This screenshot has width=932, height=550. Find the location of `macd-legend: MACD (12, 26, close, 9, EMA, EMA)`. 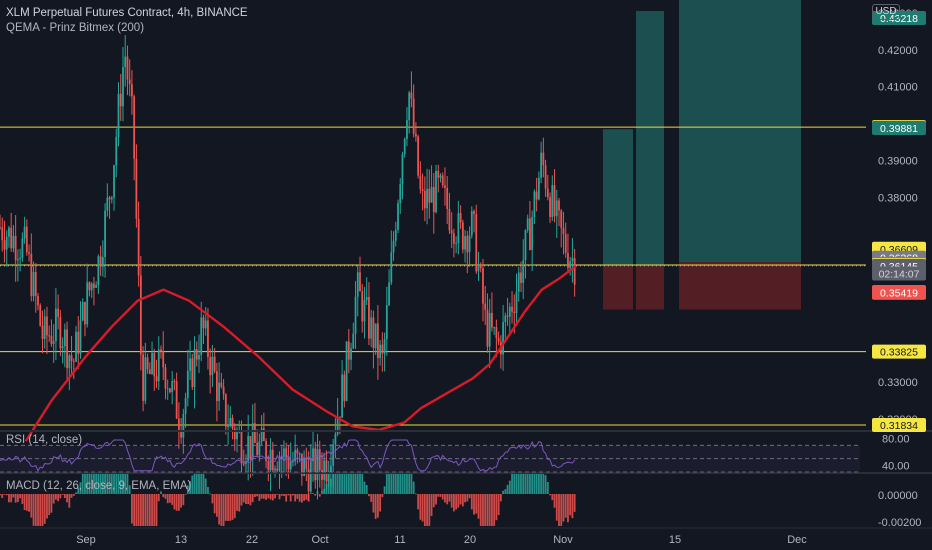

macd-legend: MACD (12, 26, close, 9, EMA, EMA) is located at coordinates (99, 486).